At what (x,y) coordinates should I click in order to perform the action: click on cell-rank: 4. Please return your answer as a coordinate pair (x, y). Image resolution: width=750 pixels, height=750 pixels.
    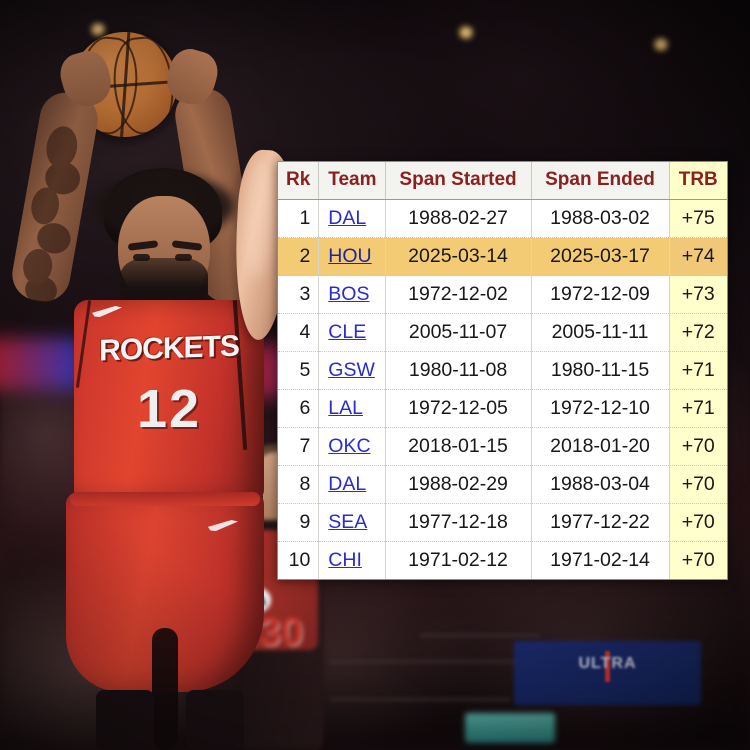
    Looking at the image, I should click on (299, 332).